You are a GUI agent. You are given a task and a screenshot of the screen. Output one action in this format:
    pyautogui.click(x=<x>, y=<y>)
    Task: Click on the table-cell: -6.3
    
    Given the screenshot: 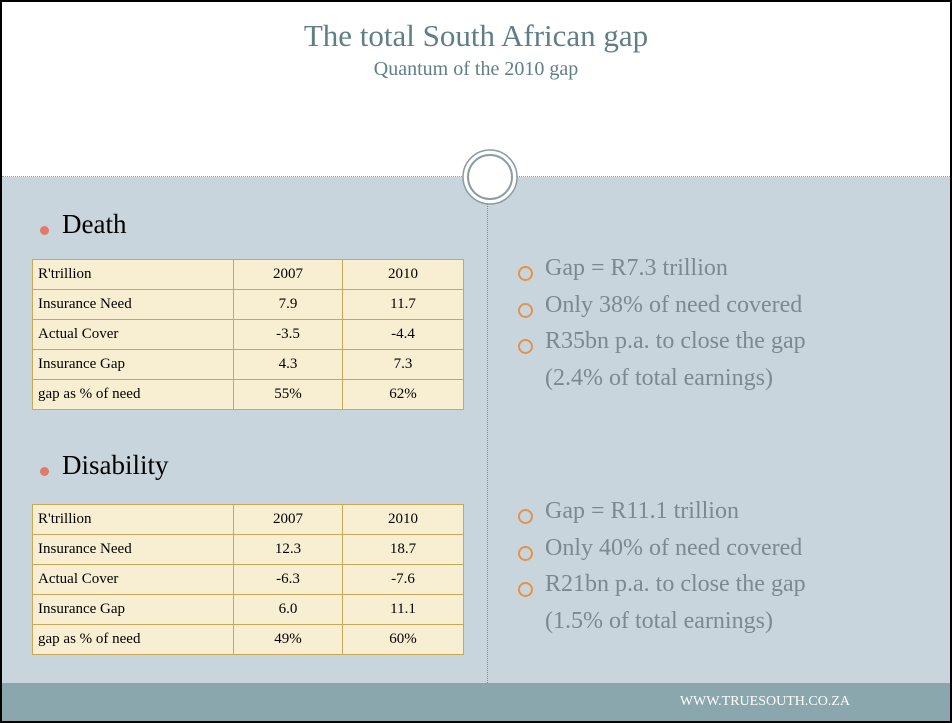 What is the action you would take?
    pyautogui.click(x=288, y=579)
    